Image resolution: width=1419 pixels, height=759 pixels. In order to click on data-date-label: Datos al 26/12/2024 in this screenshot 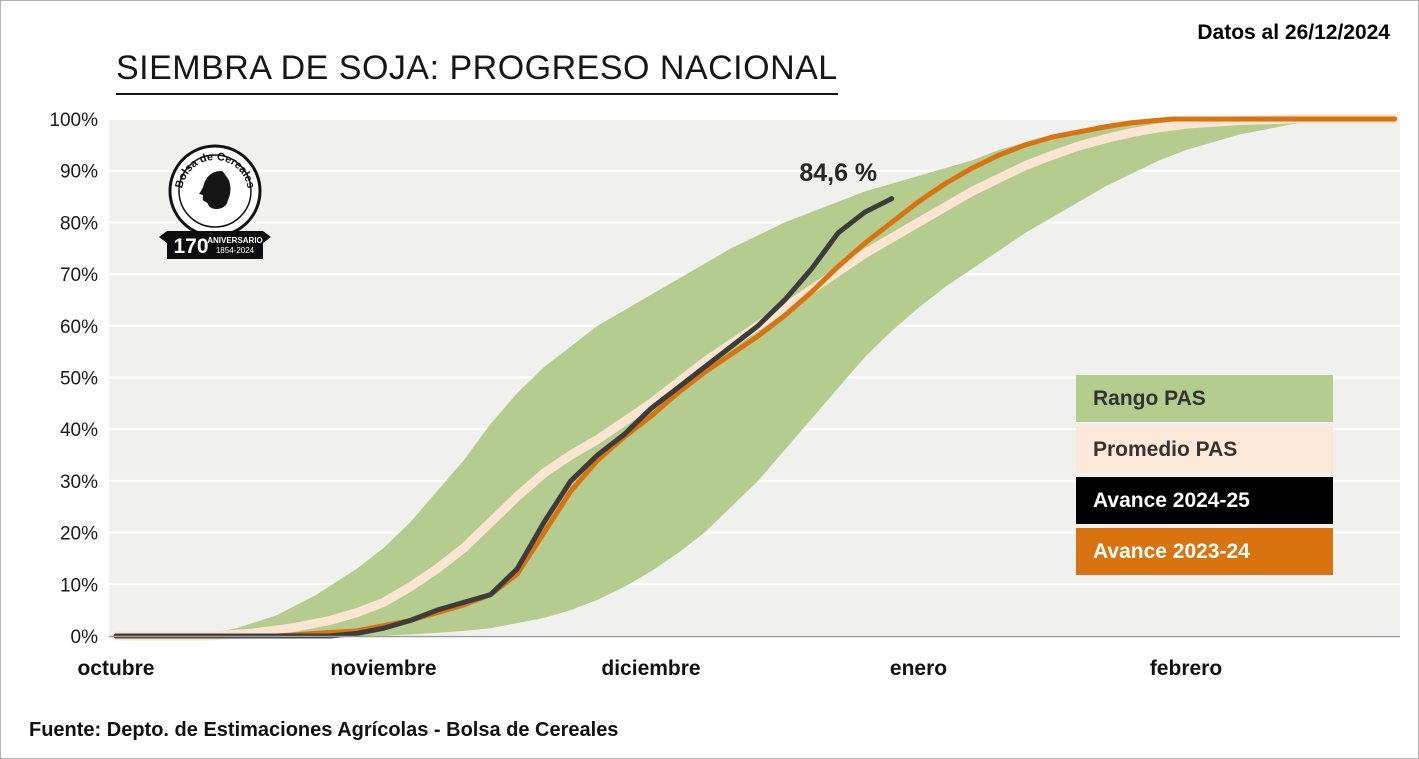, I will do `click(1293, 32)`.